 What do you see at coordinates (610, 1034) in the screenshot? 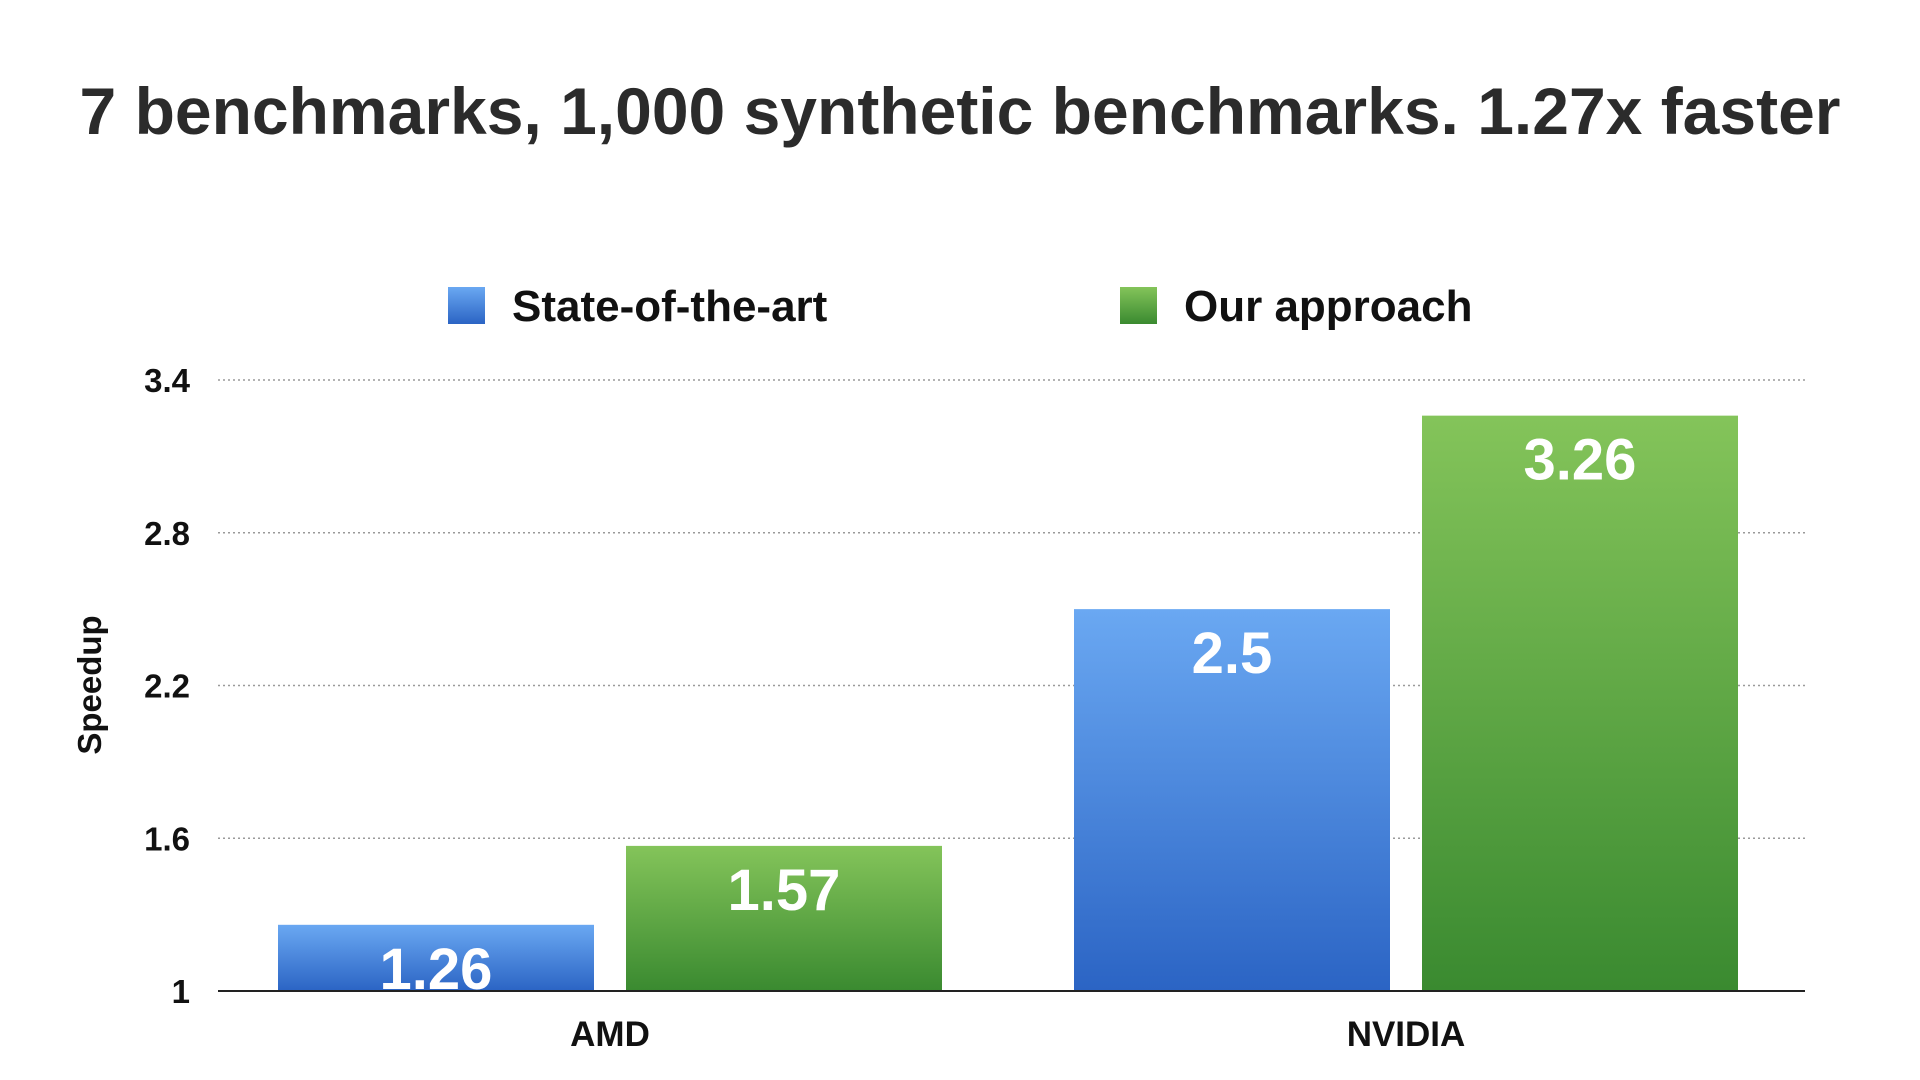
I see `x-category-label-amd: AMD` at bounding box center [610, 1034].